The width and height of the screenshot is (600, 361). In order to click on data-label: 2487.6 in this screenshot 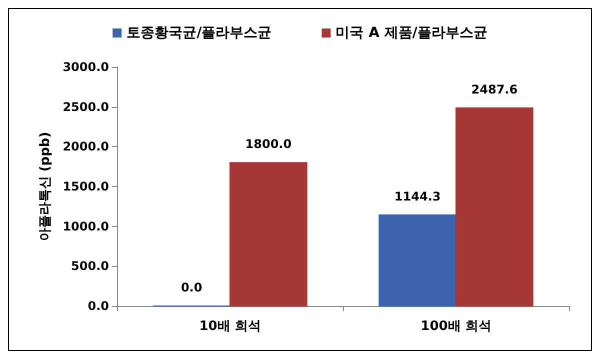, I will do `click(494, 89)`.